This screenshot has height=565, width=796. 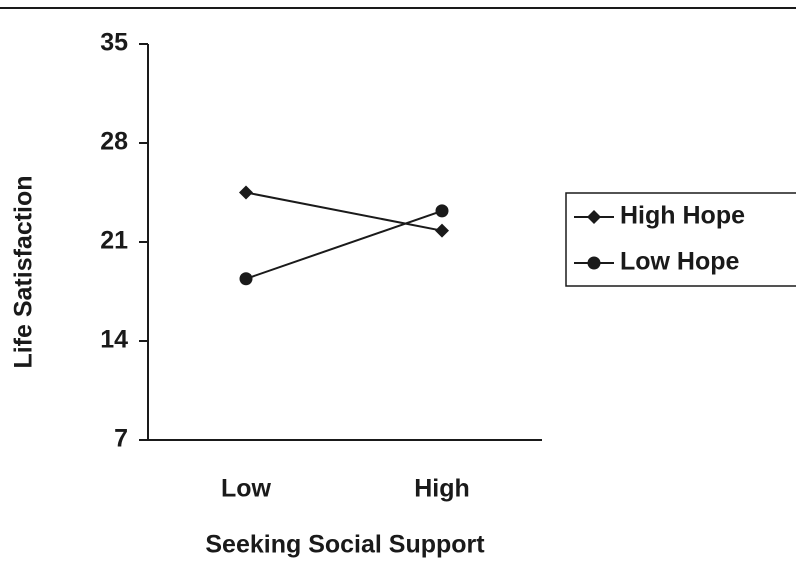 What do you see at coordinates (682, 216) in the screenshot?
I see `legend-label: High Hope` at bounding box center [682, 216].